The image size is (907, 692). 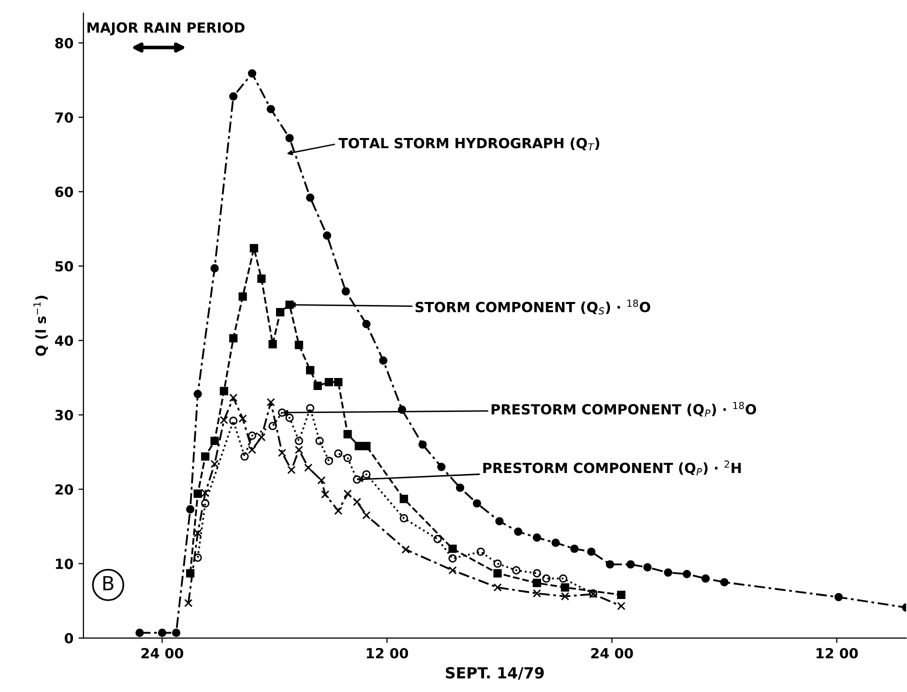 What do you see at coordinates (64, 340) in the screenshot?
I see `y-tick-label: 40` at bounding box center [64, 340].